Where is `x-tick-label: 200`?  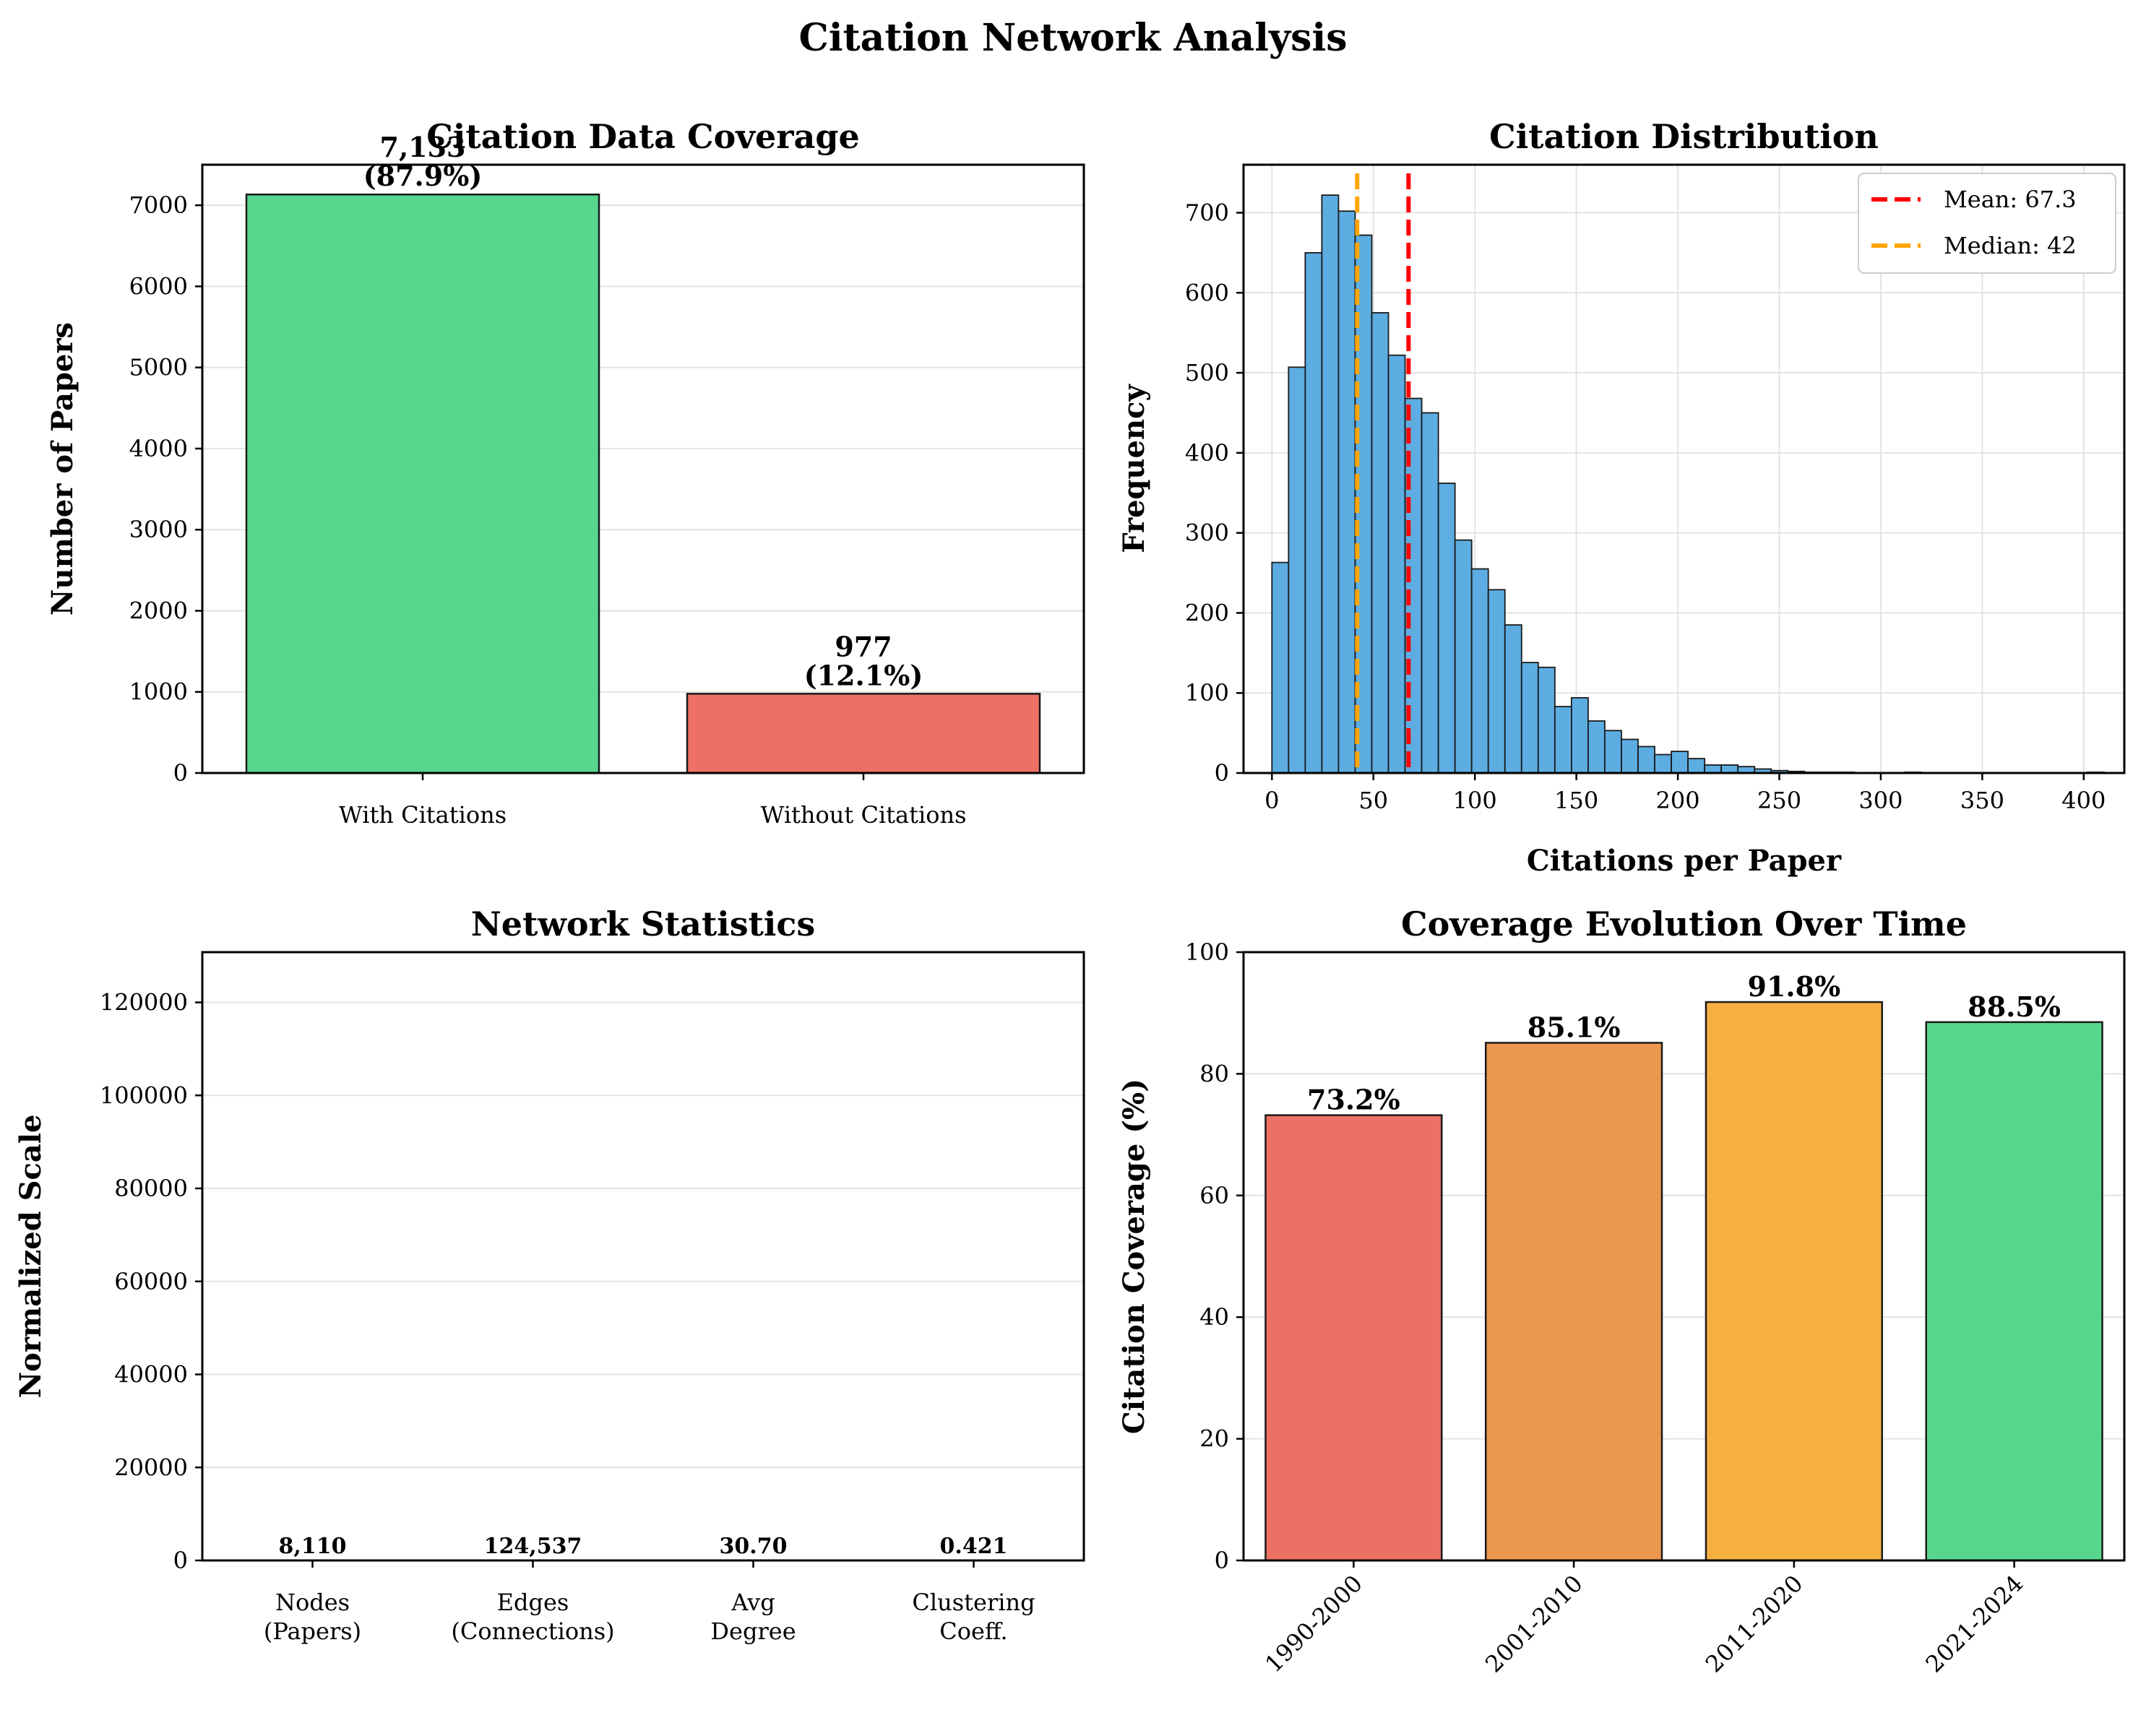
x-tick-label: 200 is located at coordinates (1678, 800).